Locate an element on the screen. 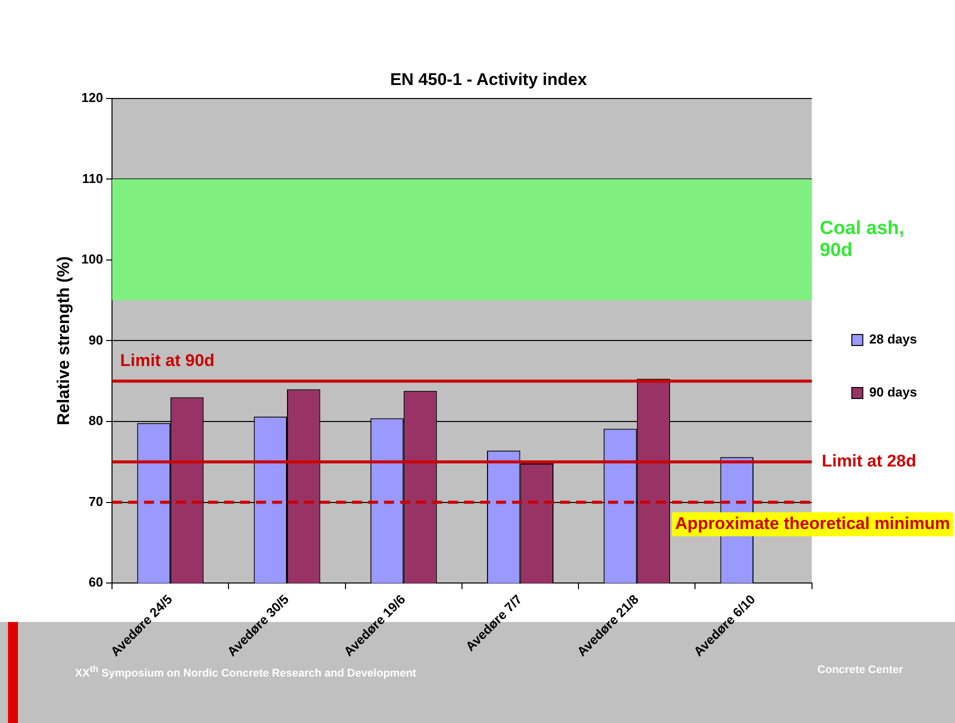 This screenshot has height=723, width=955. y-tick-label: 90 is located at coordinates (96, 340).